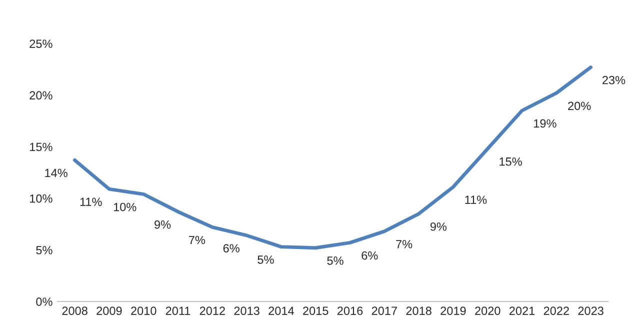 The image size is (640, 335). I want to click on y-tick-label: 25%, so click(41, 44).